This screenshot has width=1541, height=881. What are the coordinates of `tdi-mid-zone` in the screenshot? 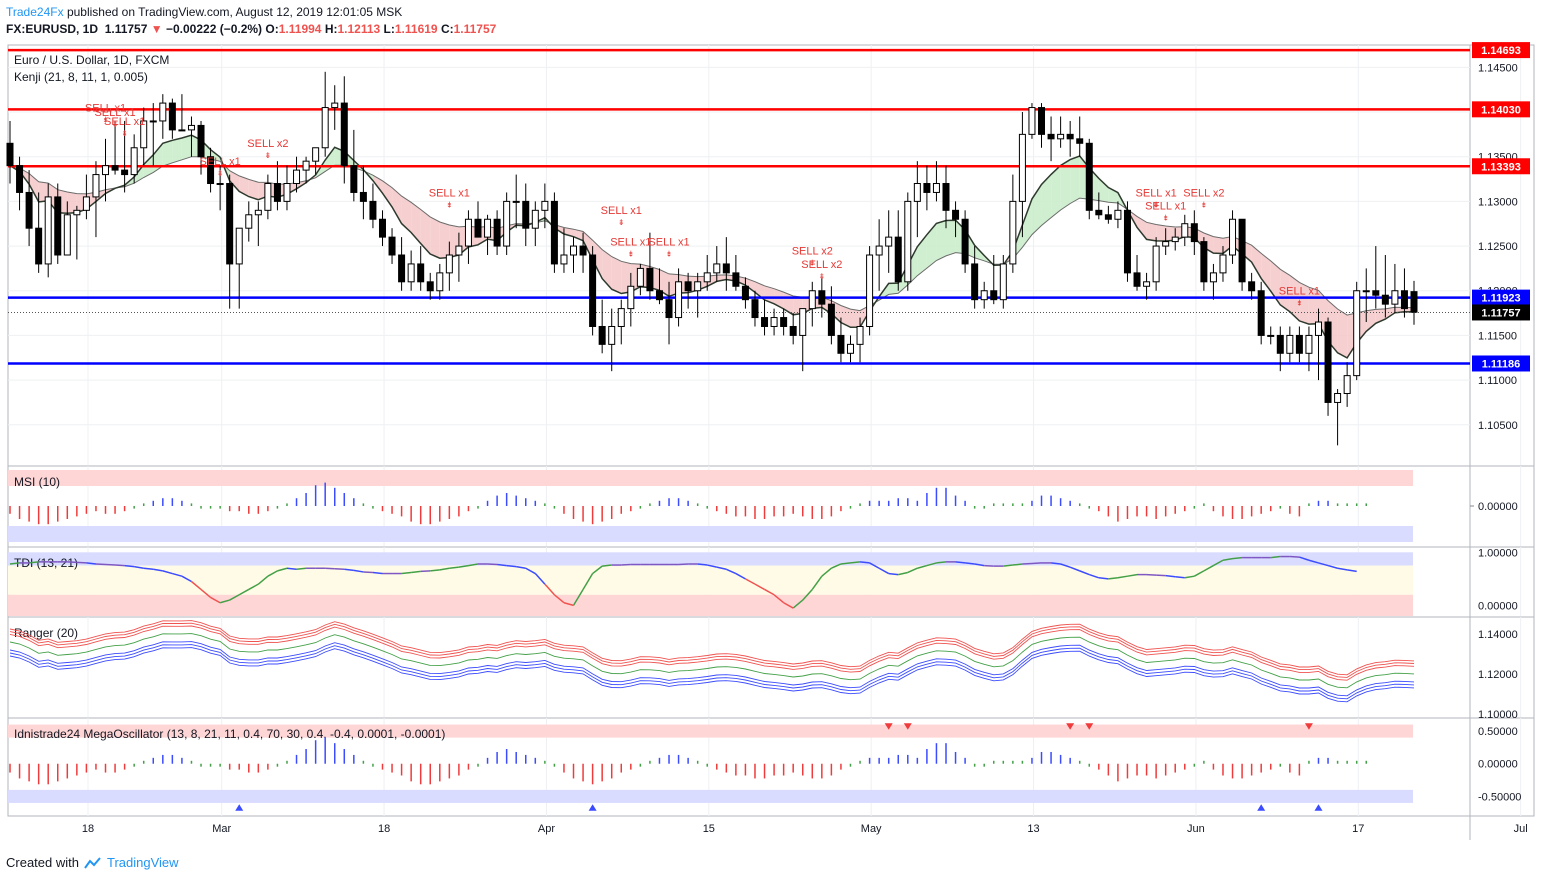 It's located at (710, 580).